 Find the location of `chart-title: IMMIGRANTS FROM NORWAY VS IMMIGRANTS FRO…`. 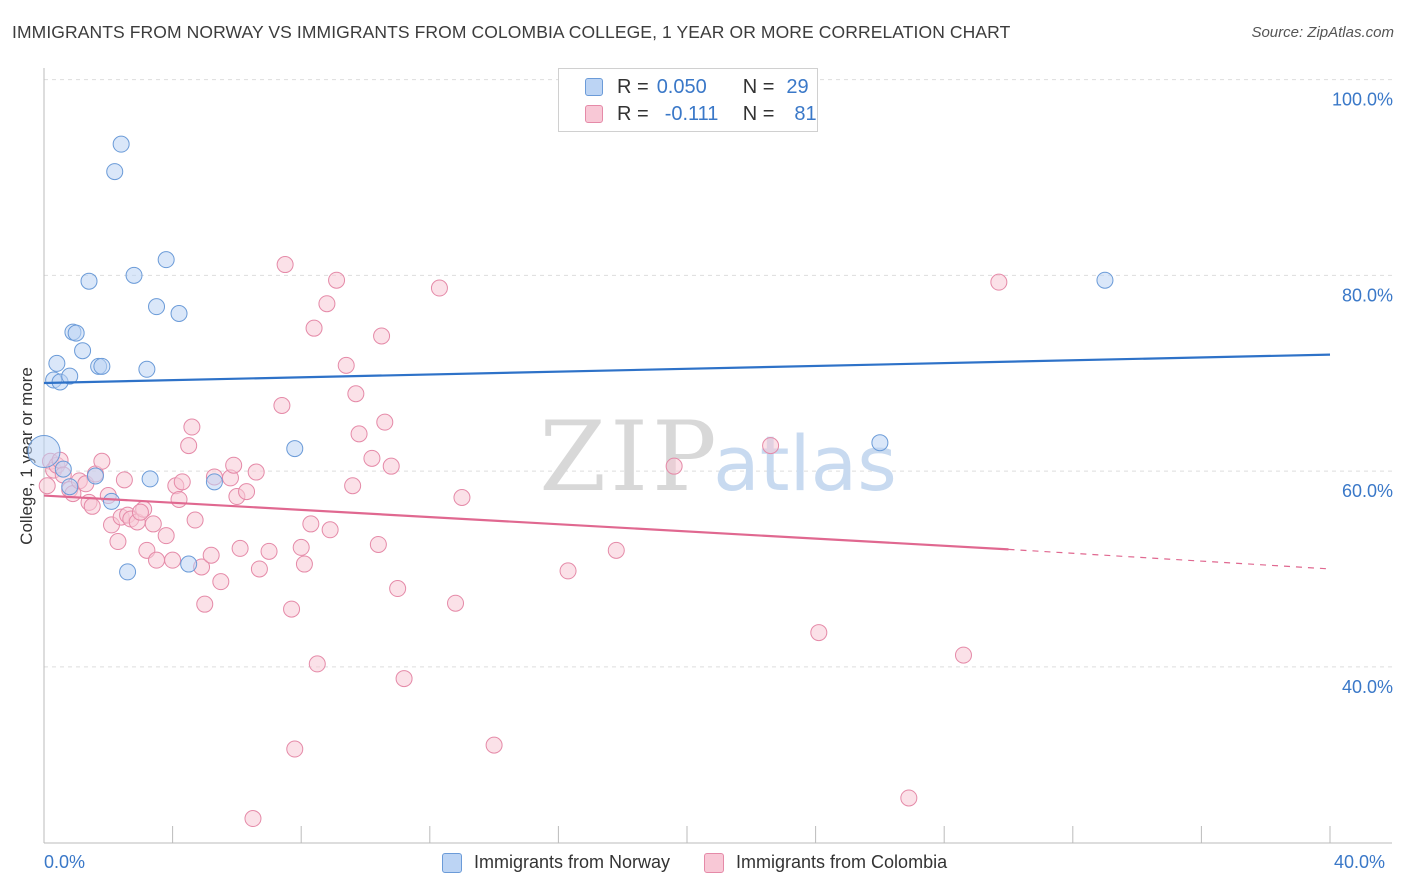

chart-title: IMMIGRANTS FROM NORWAY VS IMMIGRANTS FRO… is located at coordinates (511, 32).